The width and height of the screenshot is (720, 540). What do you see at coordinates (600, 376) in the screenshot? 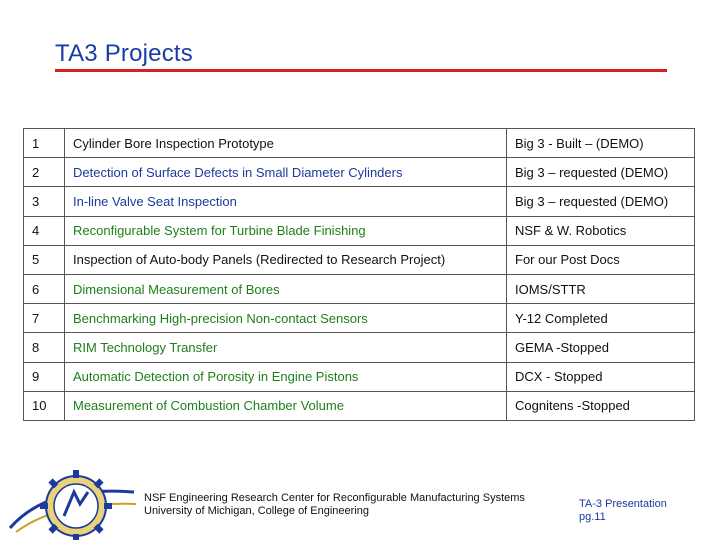
I see `project-status: DCX - Stopped` at bounding box center [600, 376].